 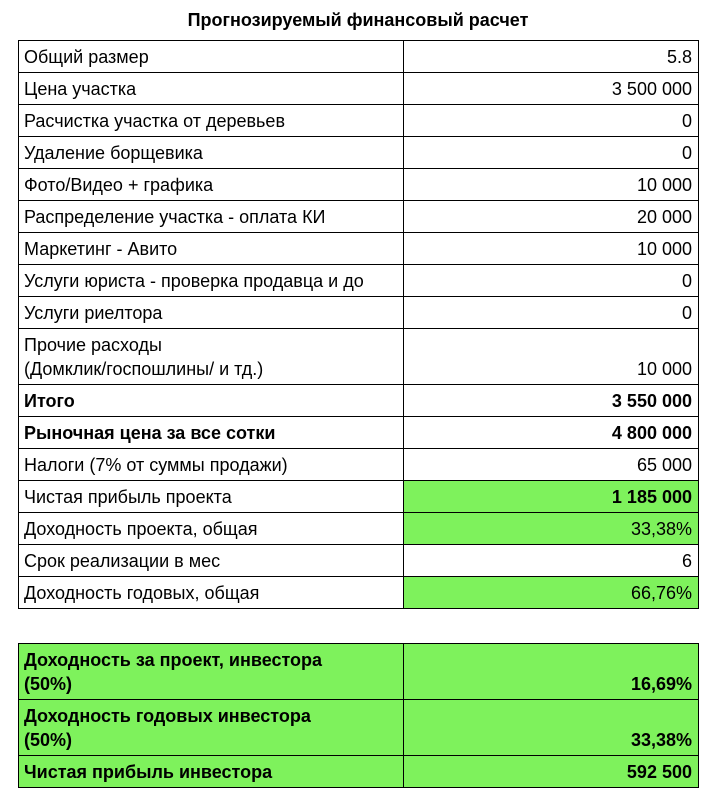 I want to click on row-value: 16,69%, so click(x=551, y=671).